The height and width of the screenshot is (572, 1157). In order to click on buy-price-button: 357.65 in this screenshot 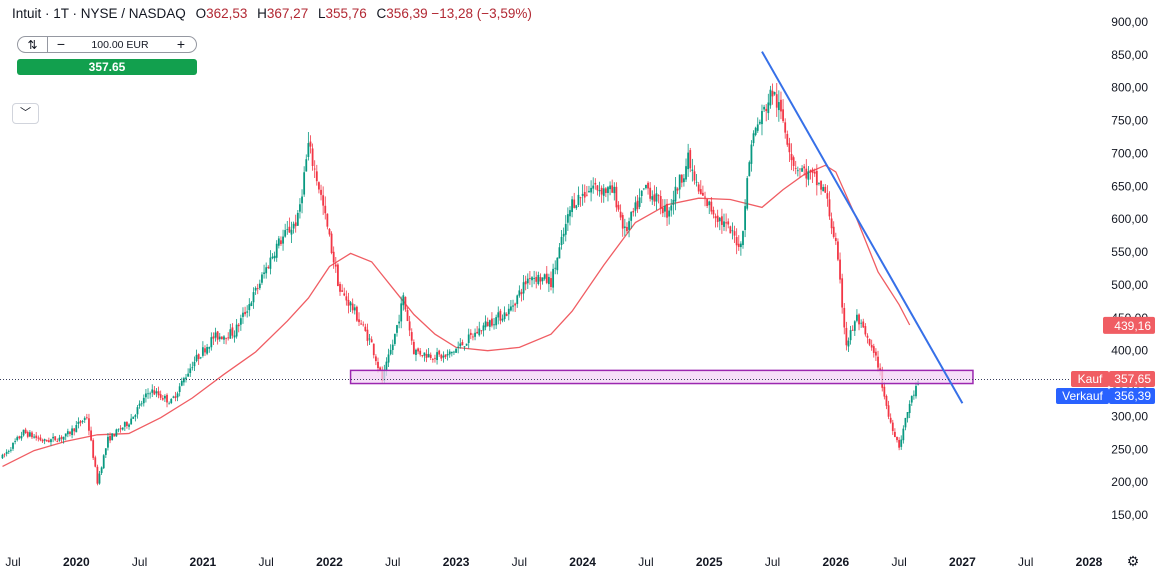, I will do `click(107, 67)`.